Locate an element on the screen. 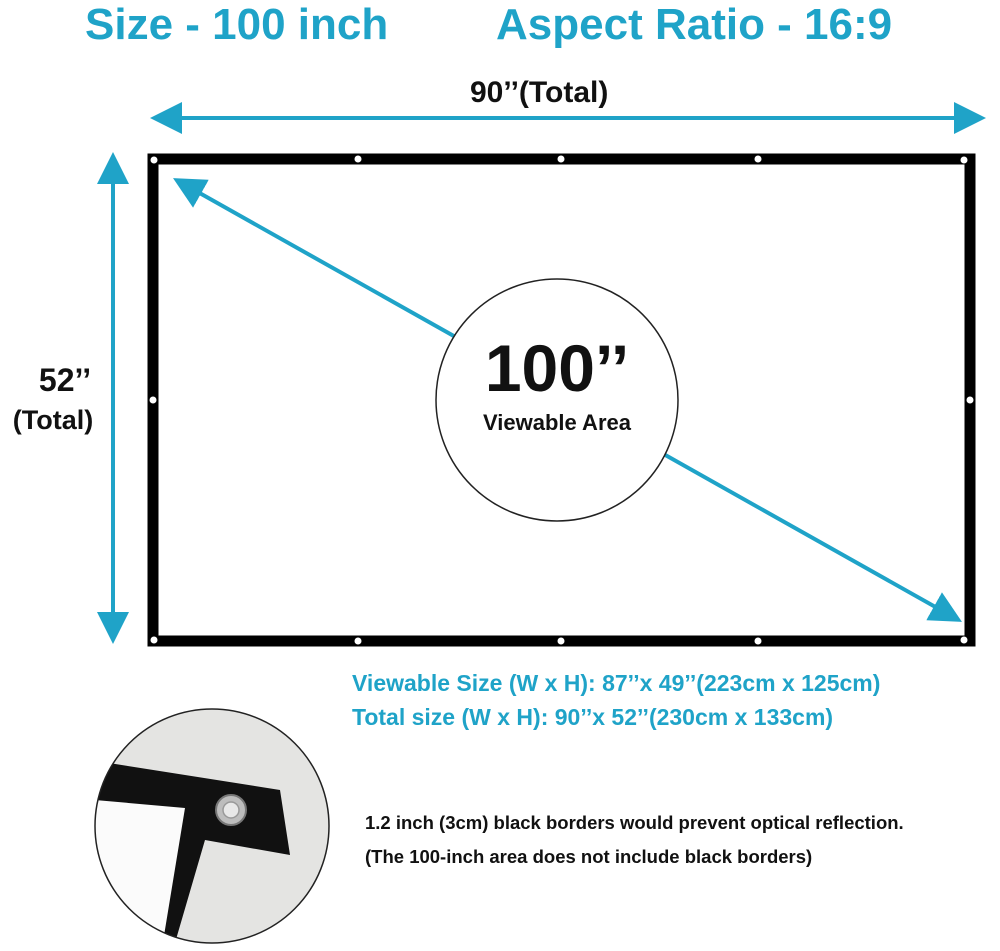 This screenshot has height=951, width=1000. height-value: 52’’ is located at coordinates (65, 380).